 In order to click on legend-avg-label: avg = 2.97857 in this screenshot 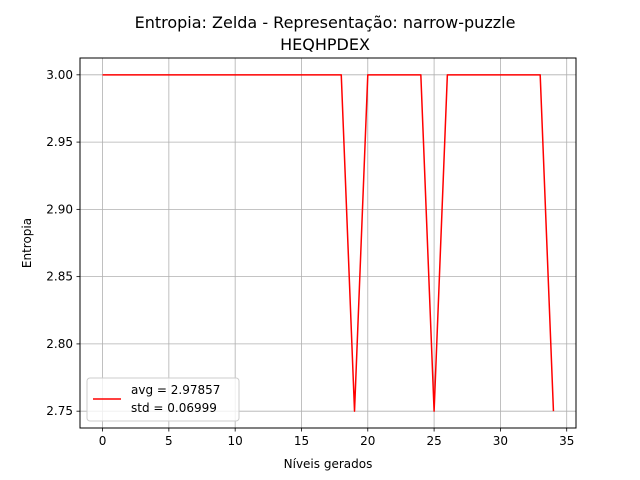, I will do `click(175, 390)`.